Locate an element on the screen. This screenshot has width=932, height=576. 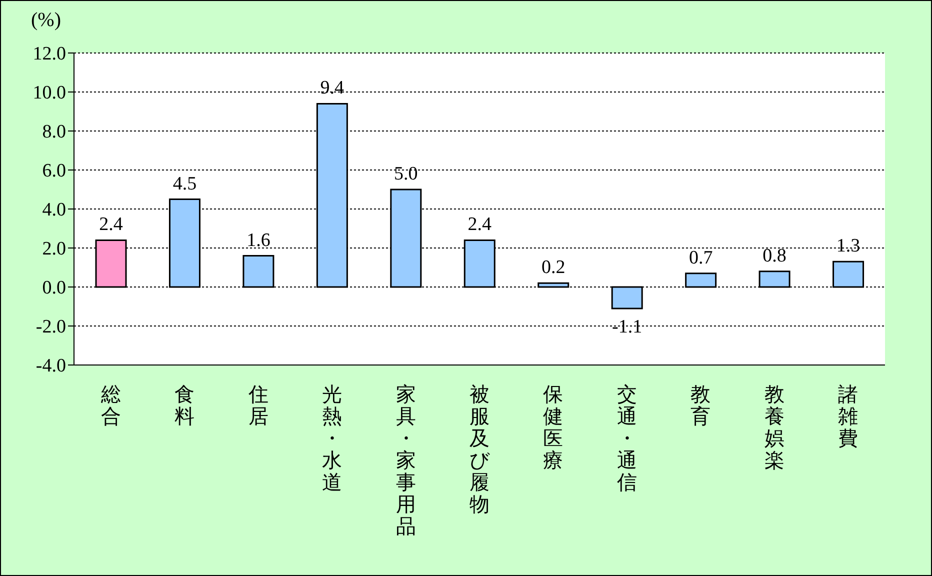
data-label: 5.0 is located at coordinates (406, 174).